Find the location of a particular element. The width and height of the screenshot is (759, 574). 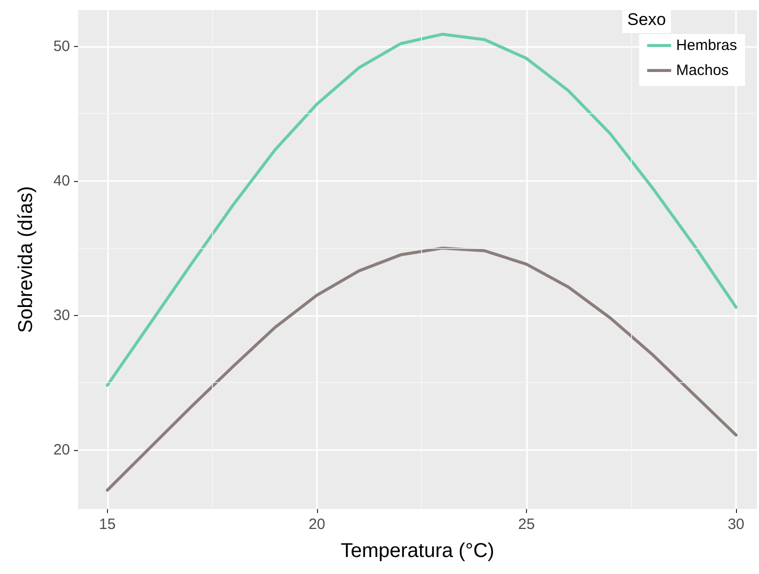

y-tick-label: 20 is located at coordinates (61, 449).